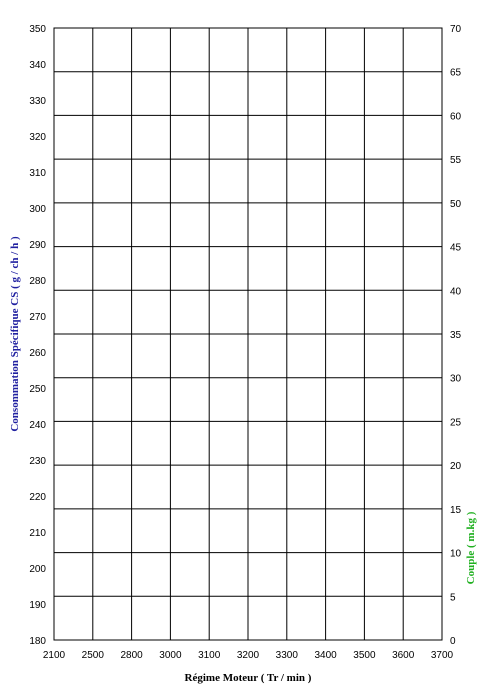 Image resolution: width=485 pixels, height=700 pixels. Describe the element at coordinates (442, 655) in the screenshot. I see `x-tick-label: 3700` at that location.